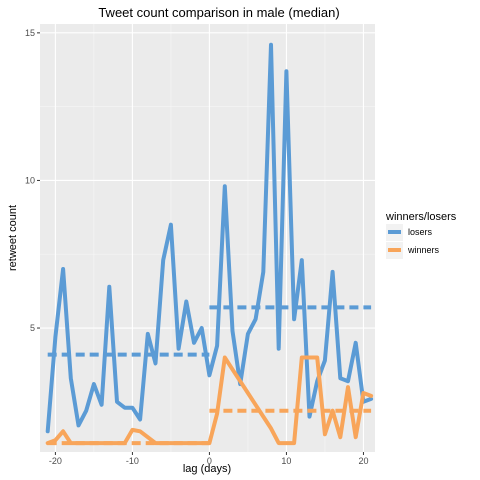  I want to click on legend-label-losers: losers, so click(420, 232).